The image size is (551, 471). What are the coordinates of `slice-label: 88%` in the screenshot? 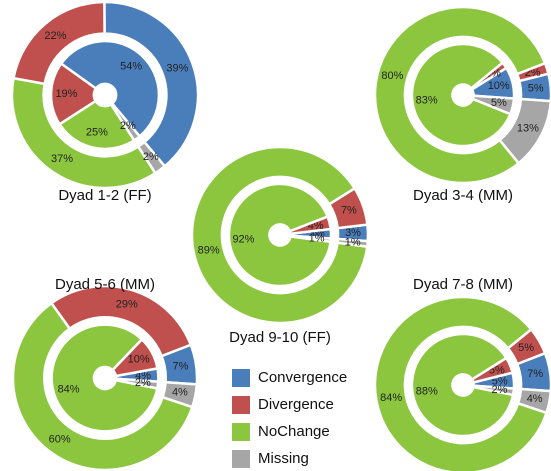 It's located at (427, 392).